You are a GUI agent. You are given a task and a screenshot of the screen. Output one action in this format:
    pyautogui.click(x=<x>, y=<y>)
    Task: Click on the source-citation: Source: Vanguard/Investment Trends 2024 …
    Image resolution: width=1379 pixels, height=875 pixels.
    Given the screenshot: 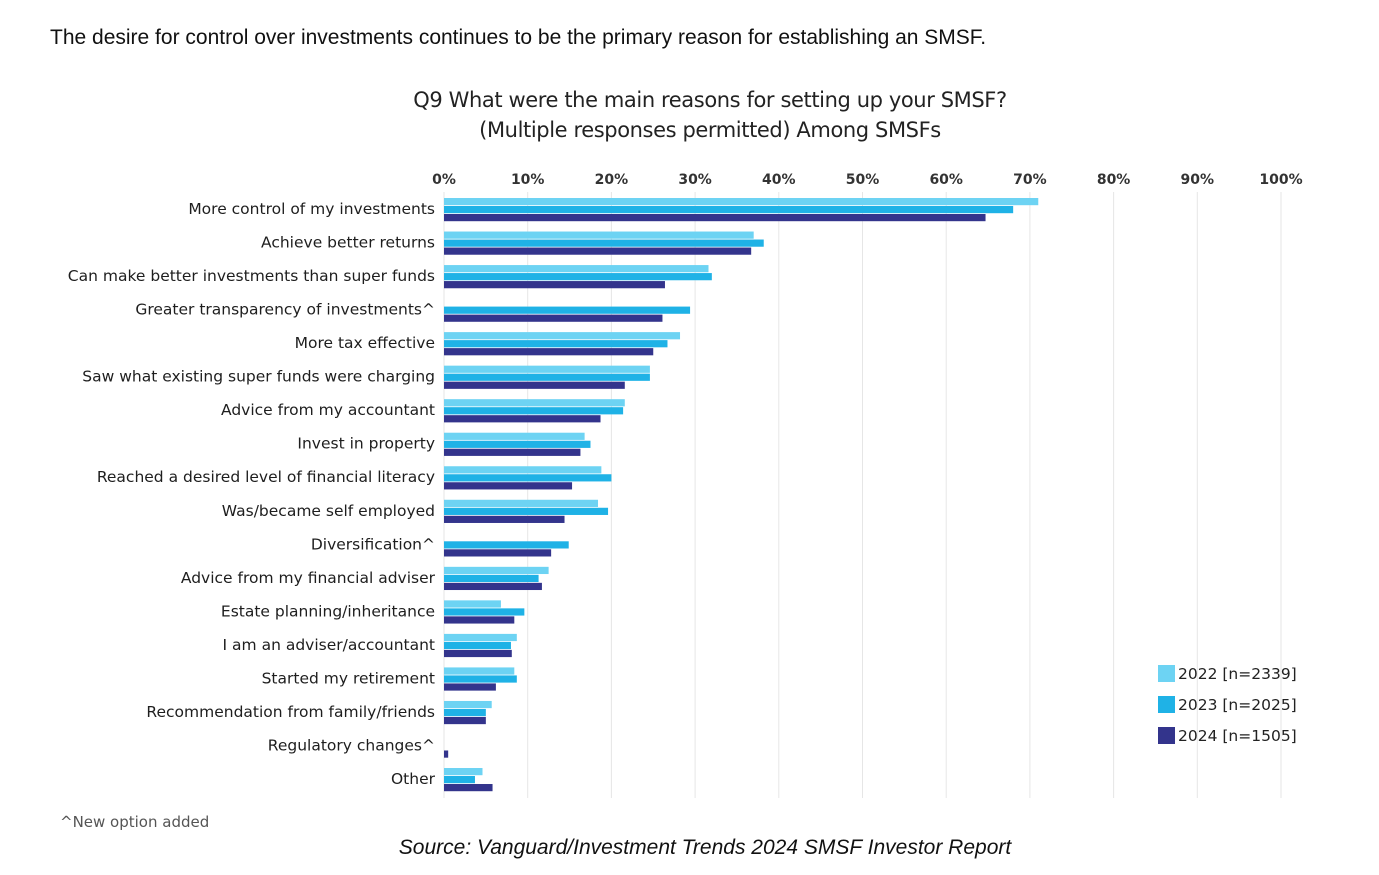 What is the action you would take?
    pyautogui.click(x=705, y=847)
    